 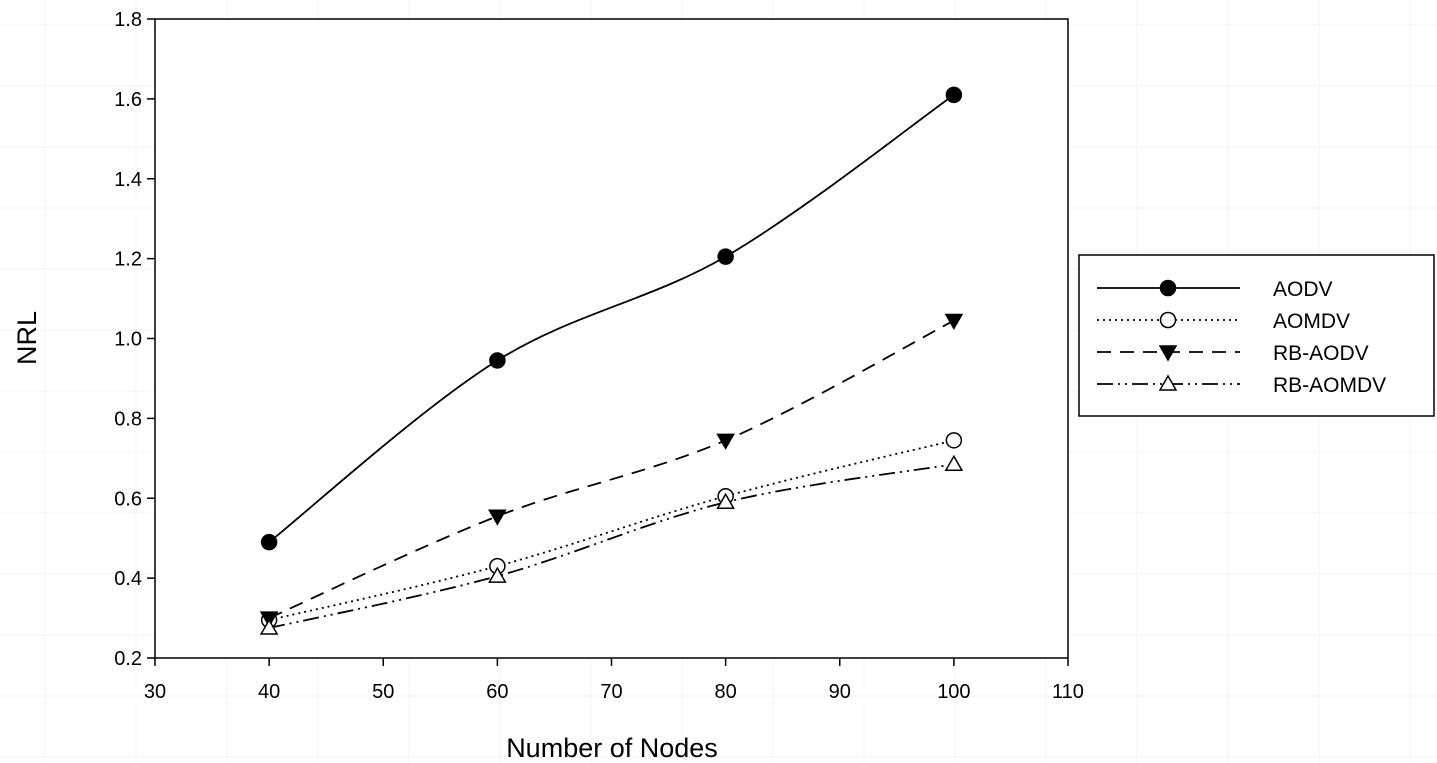 I want to click on x-tick-label: 50, so click(x=383, y=692).